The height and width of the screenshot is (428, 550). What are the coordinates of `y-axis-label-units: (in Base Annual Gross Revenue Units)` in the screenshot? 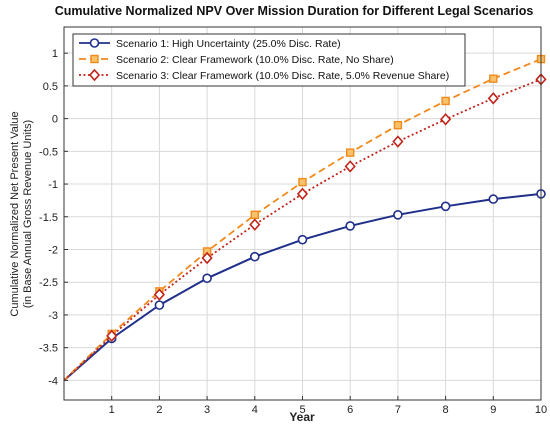 It's located at (28, 214).